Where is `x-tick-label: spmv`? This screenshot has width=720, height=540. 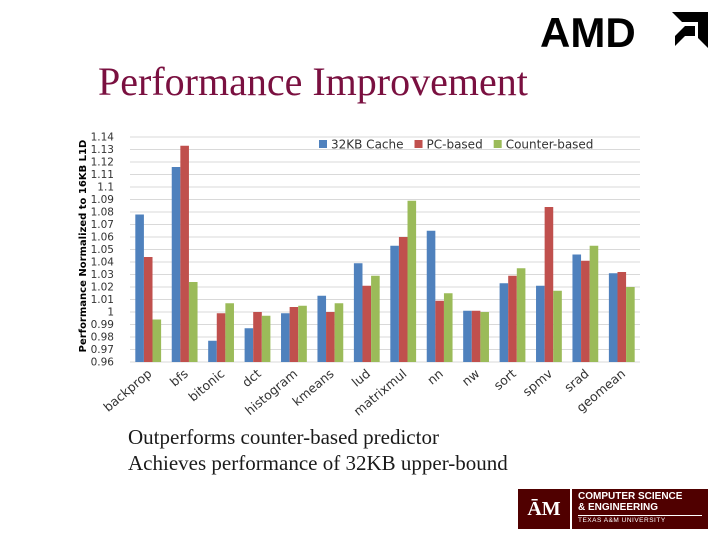
x-tick-label: spmv is located at coordinates (538, 382).